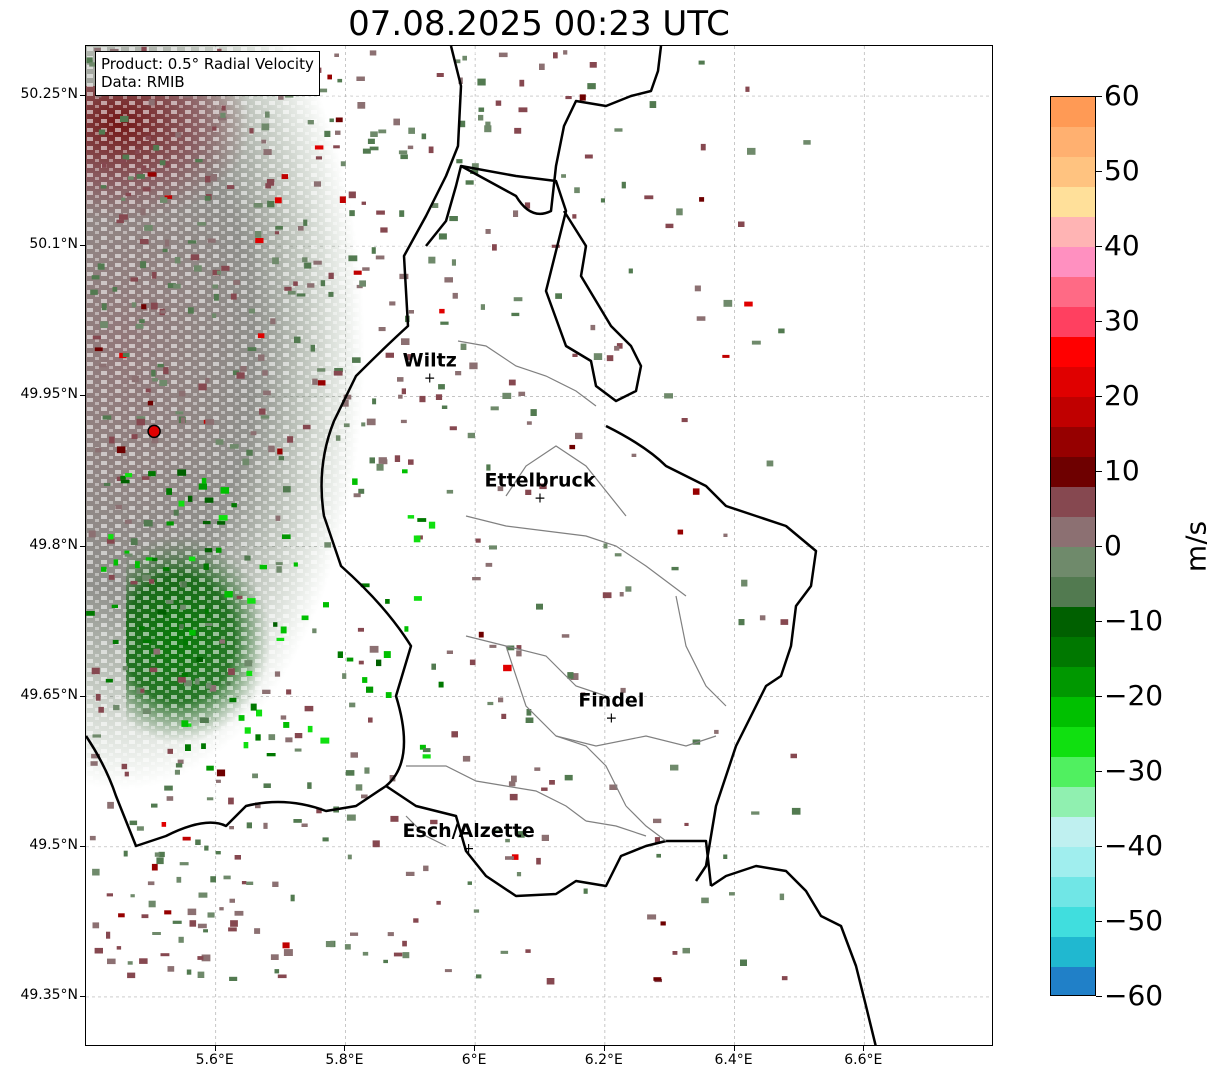 This screenshot has width=1207, height=1081. Describe the element at coordinates (863, 1060) in the screenshot. I see `lon-tick-label: 6.6°E` at that location.